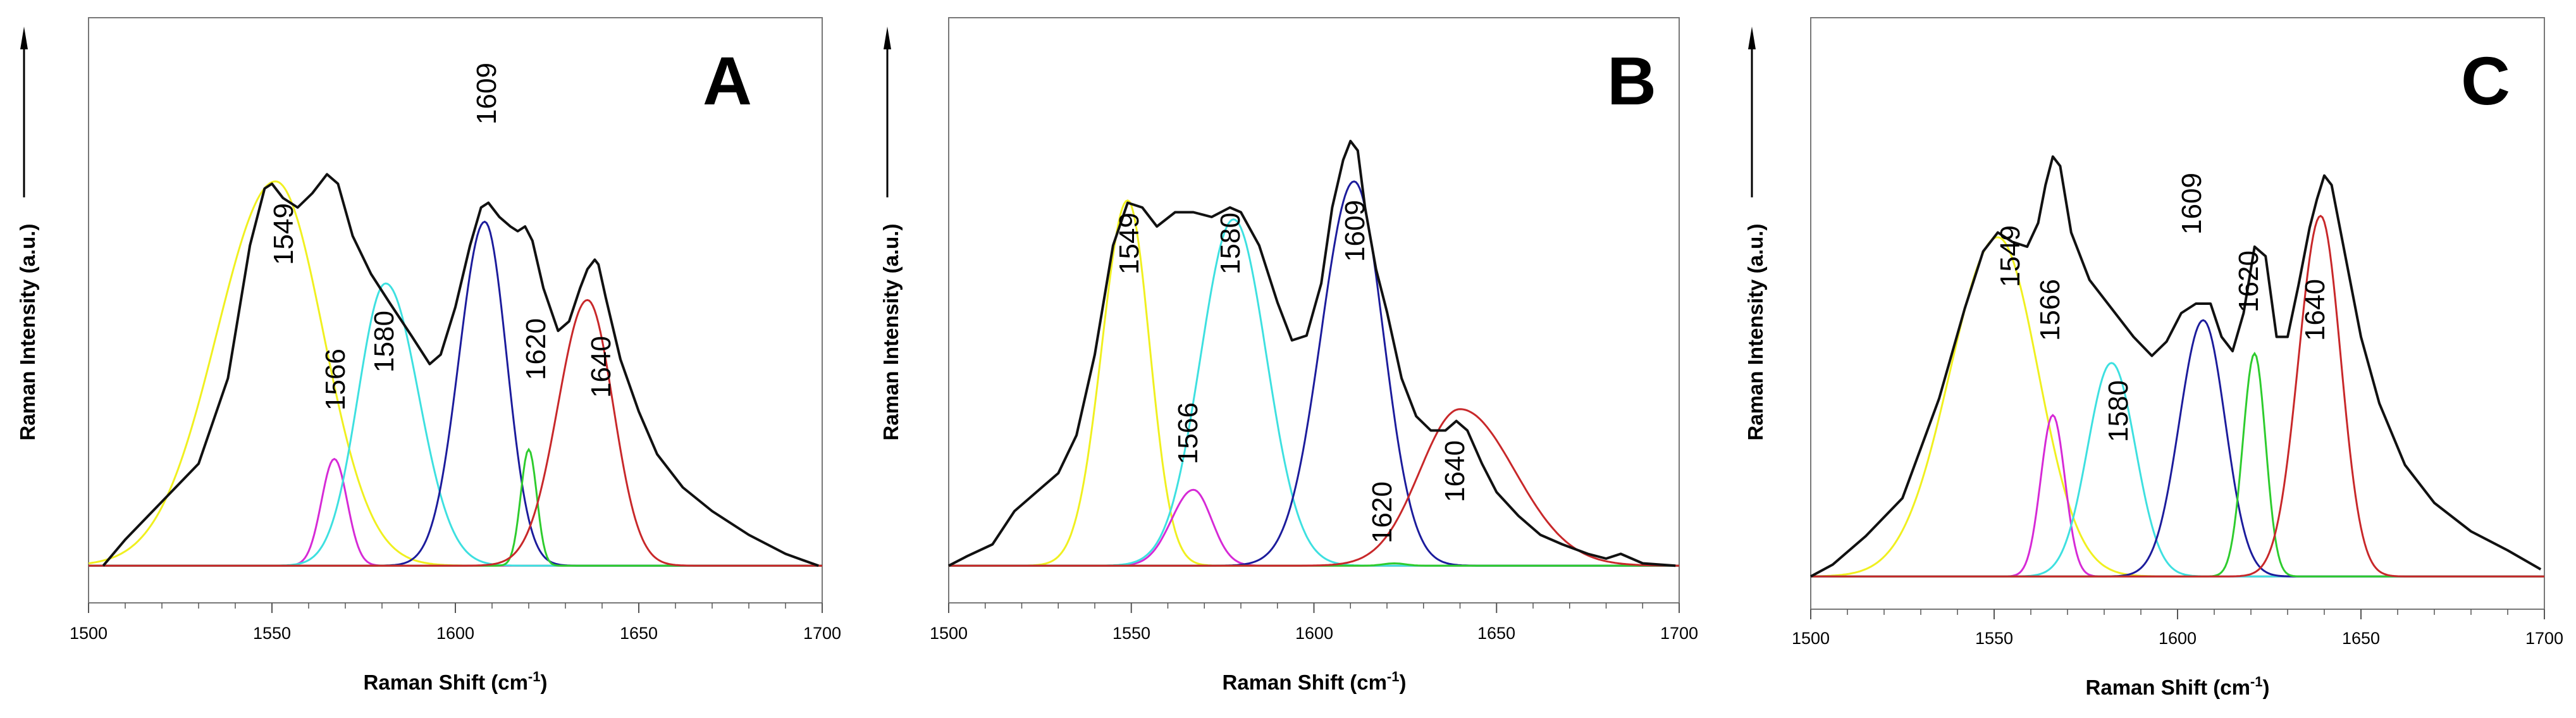 The image size is (2576, 718). What do you see at coordinates (1631, 80) in the screenshot?
I see `panel-letter-b: B` at bounding box center [1631, 80].